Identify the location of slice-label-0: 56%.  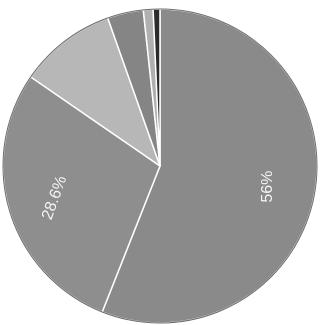
(267, 187).